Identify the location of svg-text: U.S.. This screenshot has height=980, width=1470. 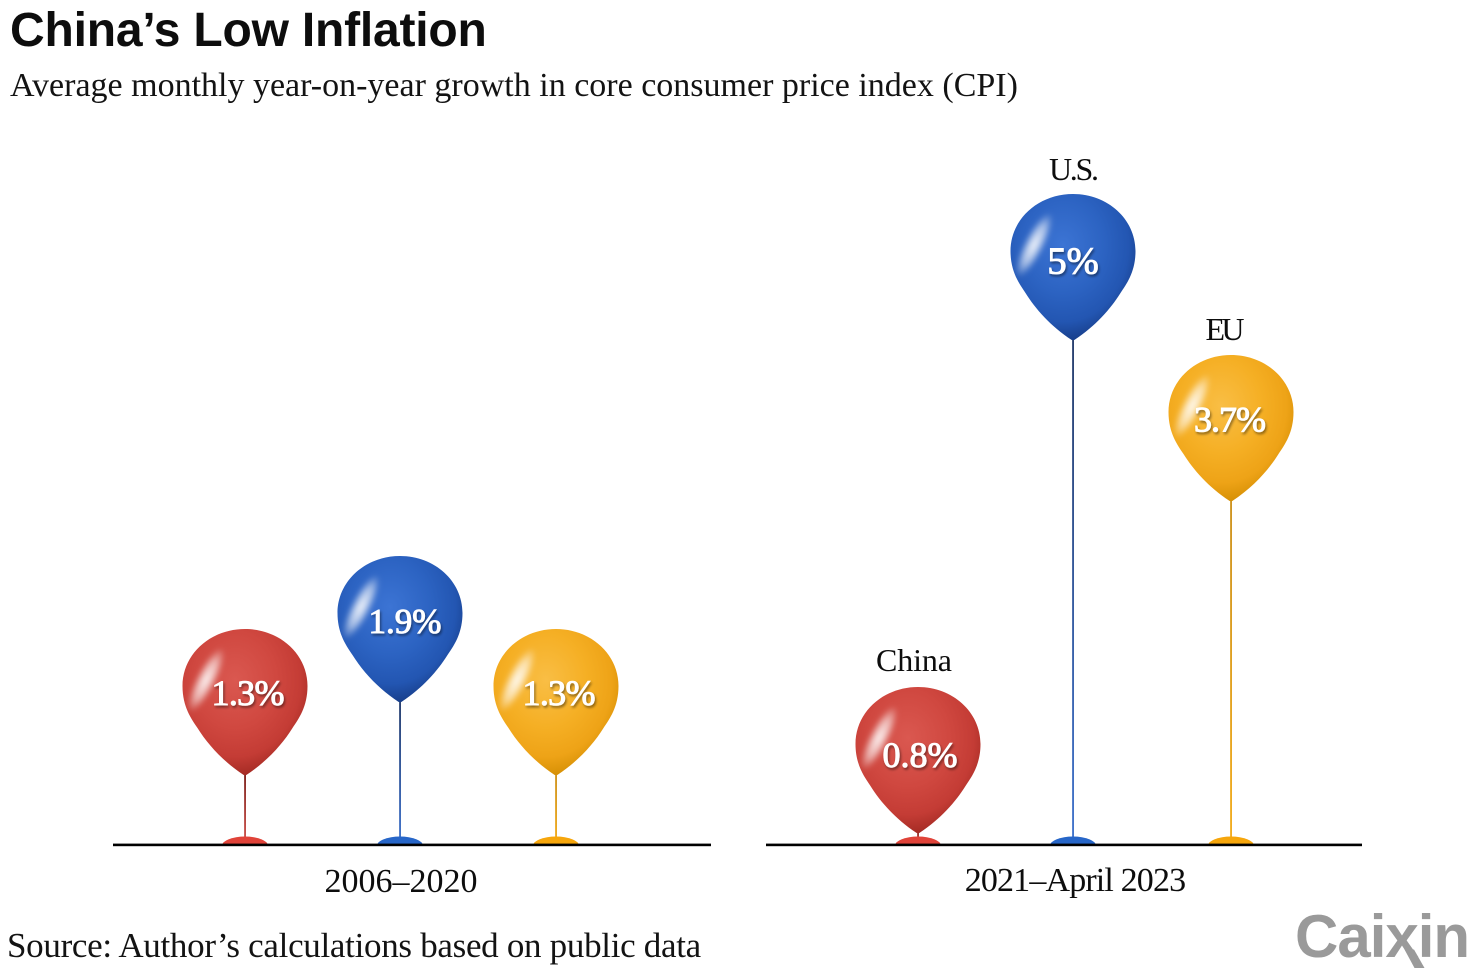
(1074, 169).